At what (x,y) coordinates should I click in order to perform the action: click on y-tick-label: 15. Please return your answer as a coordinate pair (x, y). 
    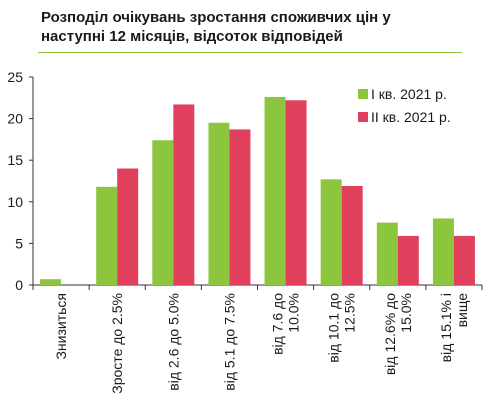
    Looking at the image, I should click on (15, 160).